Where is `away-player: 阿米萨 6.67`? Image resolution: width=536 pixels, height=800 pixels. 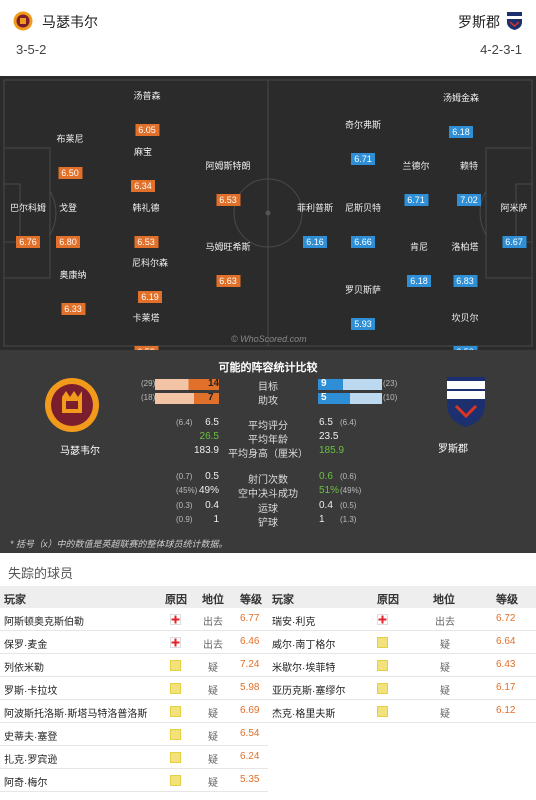 away-player: 阿米萨 6.67 is located at coordinates (514, 226).